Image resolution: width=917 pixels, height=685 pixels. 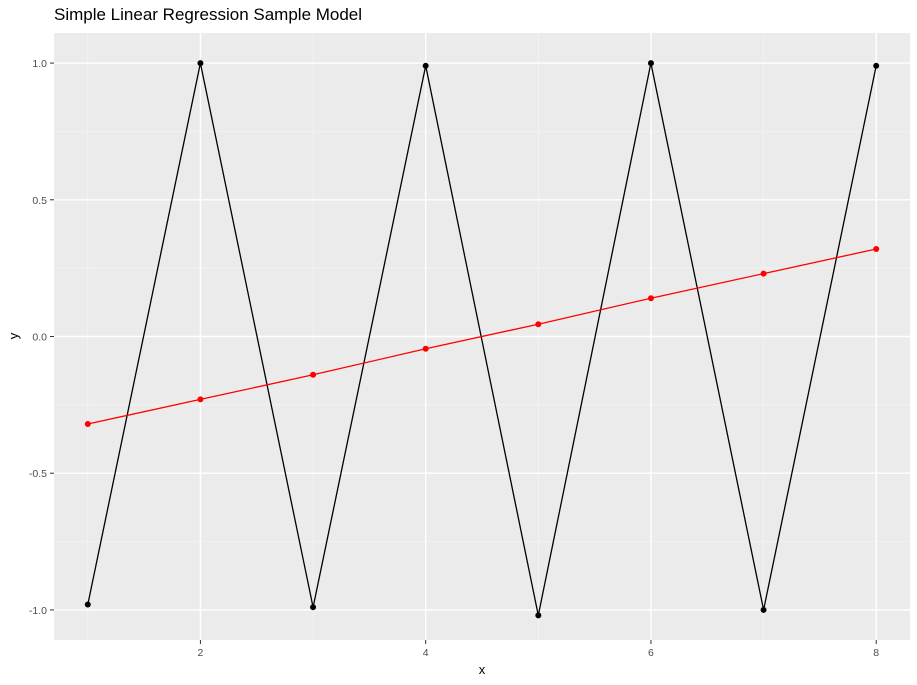 I want to click on x-axis-title: x, so click(x=482, y=669).